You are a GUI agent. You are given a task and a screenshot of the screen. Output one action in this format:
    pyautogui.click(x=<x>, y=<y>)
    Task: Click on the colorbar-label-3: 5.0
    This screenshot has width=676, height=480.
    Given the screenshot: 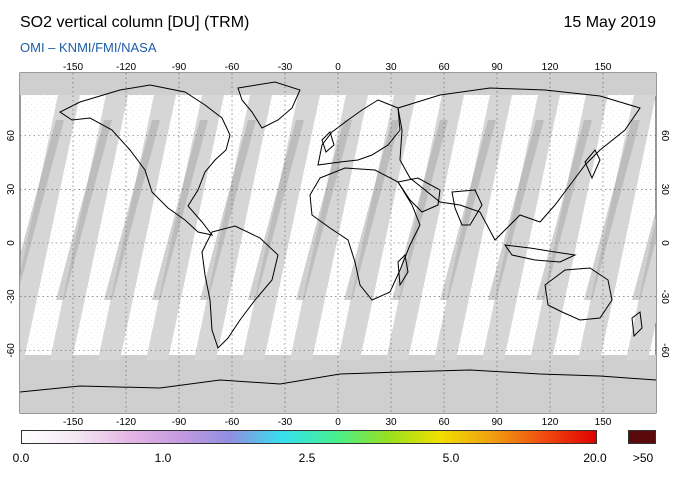 What is the action you would take?
    pyautogui.click(x=451, y=458)
    